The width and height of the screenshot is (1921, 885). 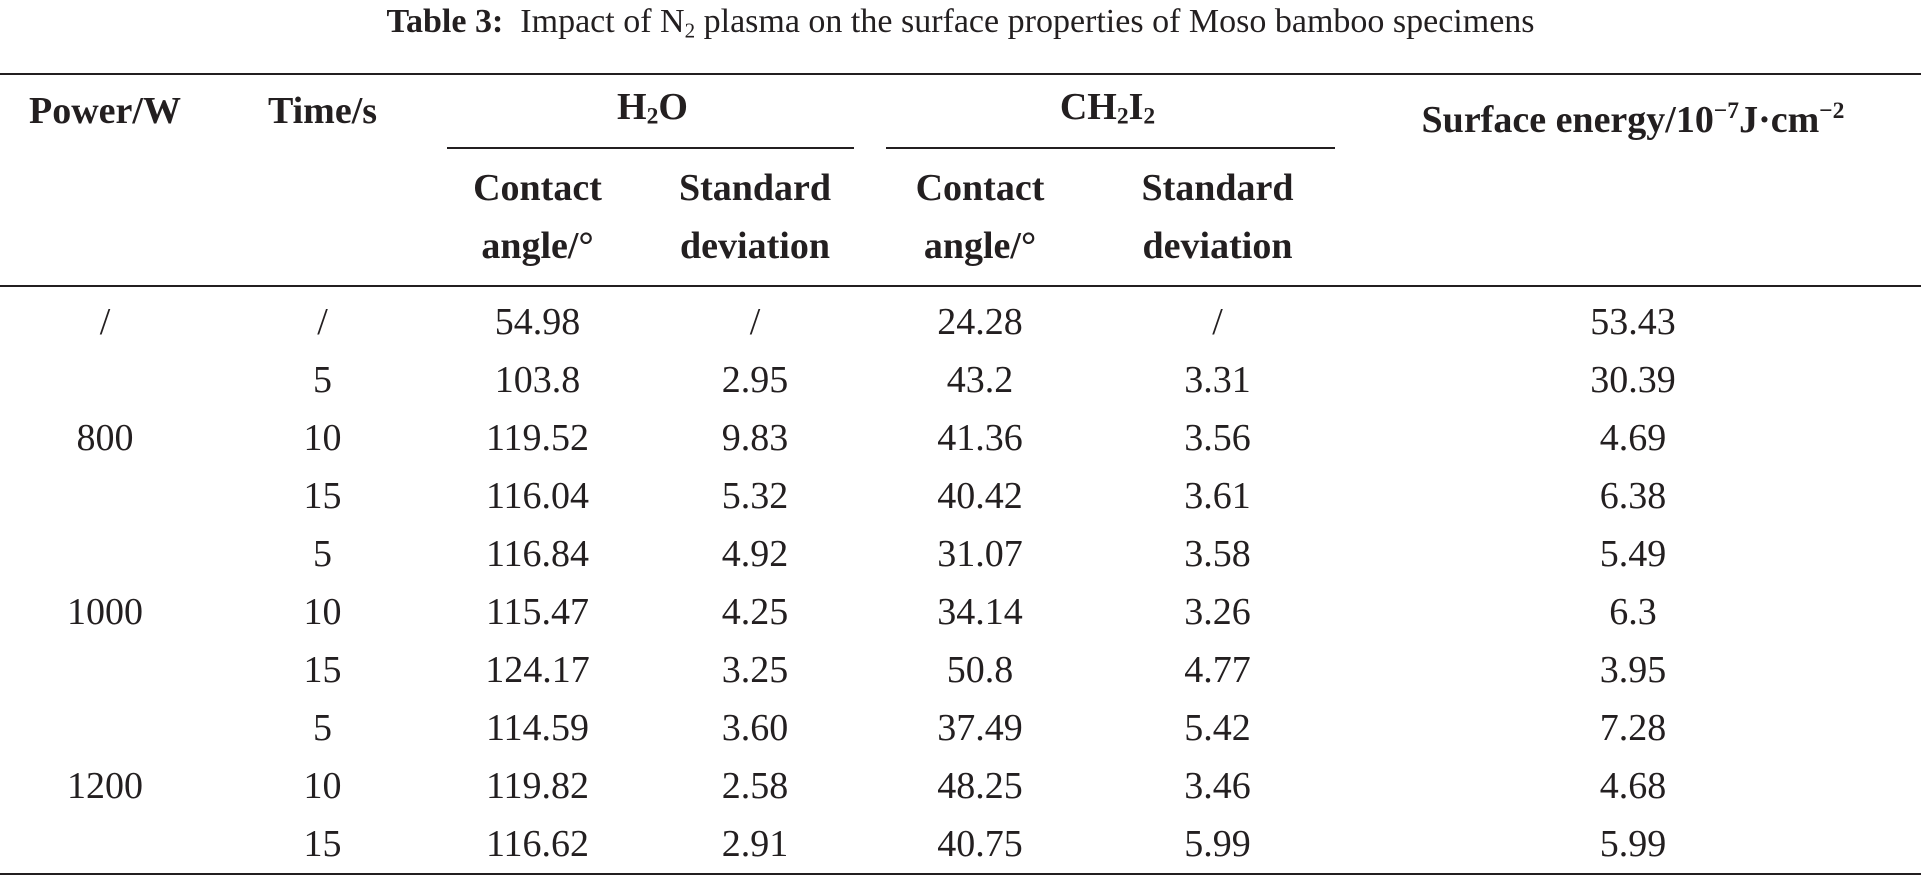 I want to click on surface-energy-cell: 4.69, so click(x=1633, y=438).